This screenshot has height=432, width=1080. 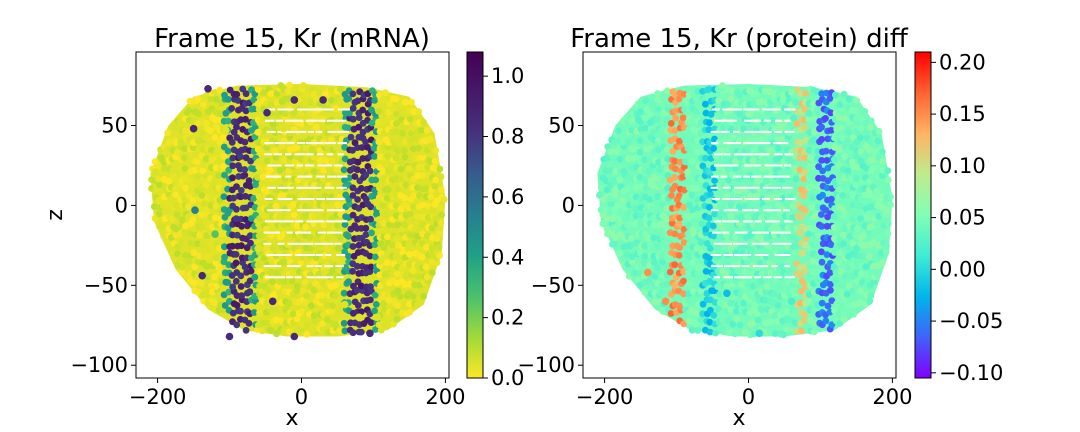 I want to click on chart-title-left: Frame 15, Kr (mRNA), so click(x=292, y=39).